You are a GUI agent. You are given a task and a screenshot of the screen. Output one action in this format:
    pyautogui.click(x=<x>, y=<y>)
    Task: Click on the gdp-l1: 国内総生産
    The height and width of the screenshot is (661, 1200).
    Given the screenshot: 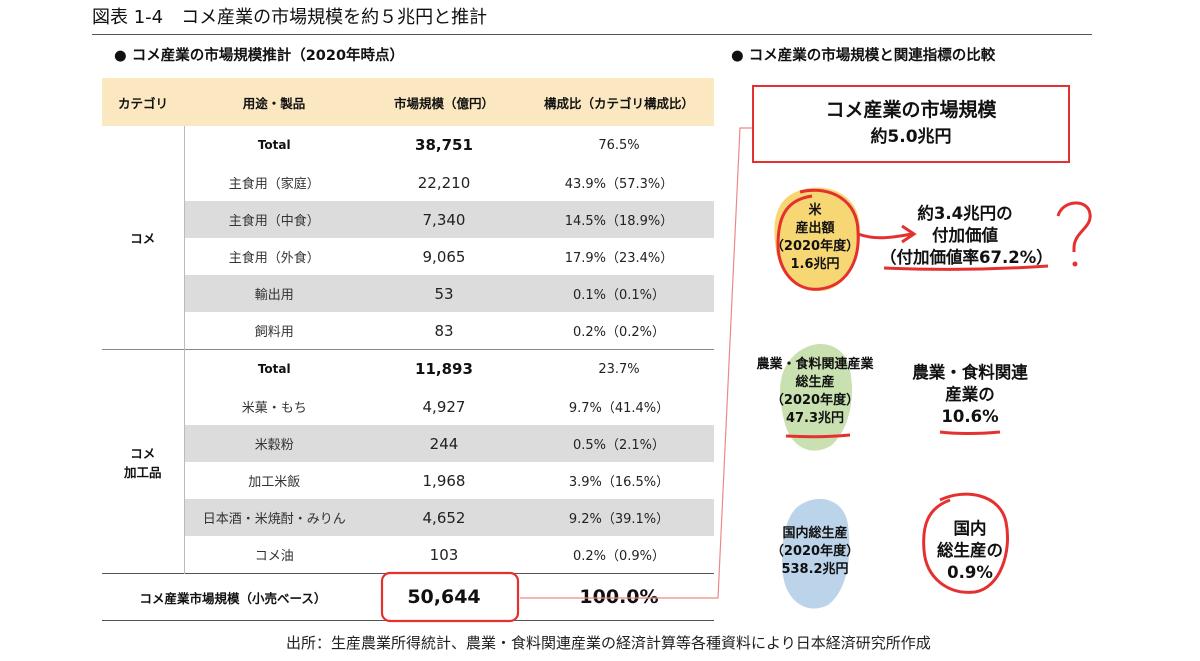 What is the action you would take?
    pyautogui.click(x=815, y=533)
    